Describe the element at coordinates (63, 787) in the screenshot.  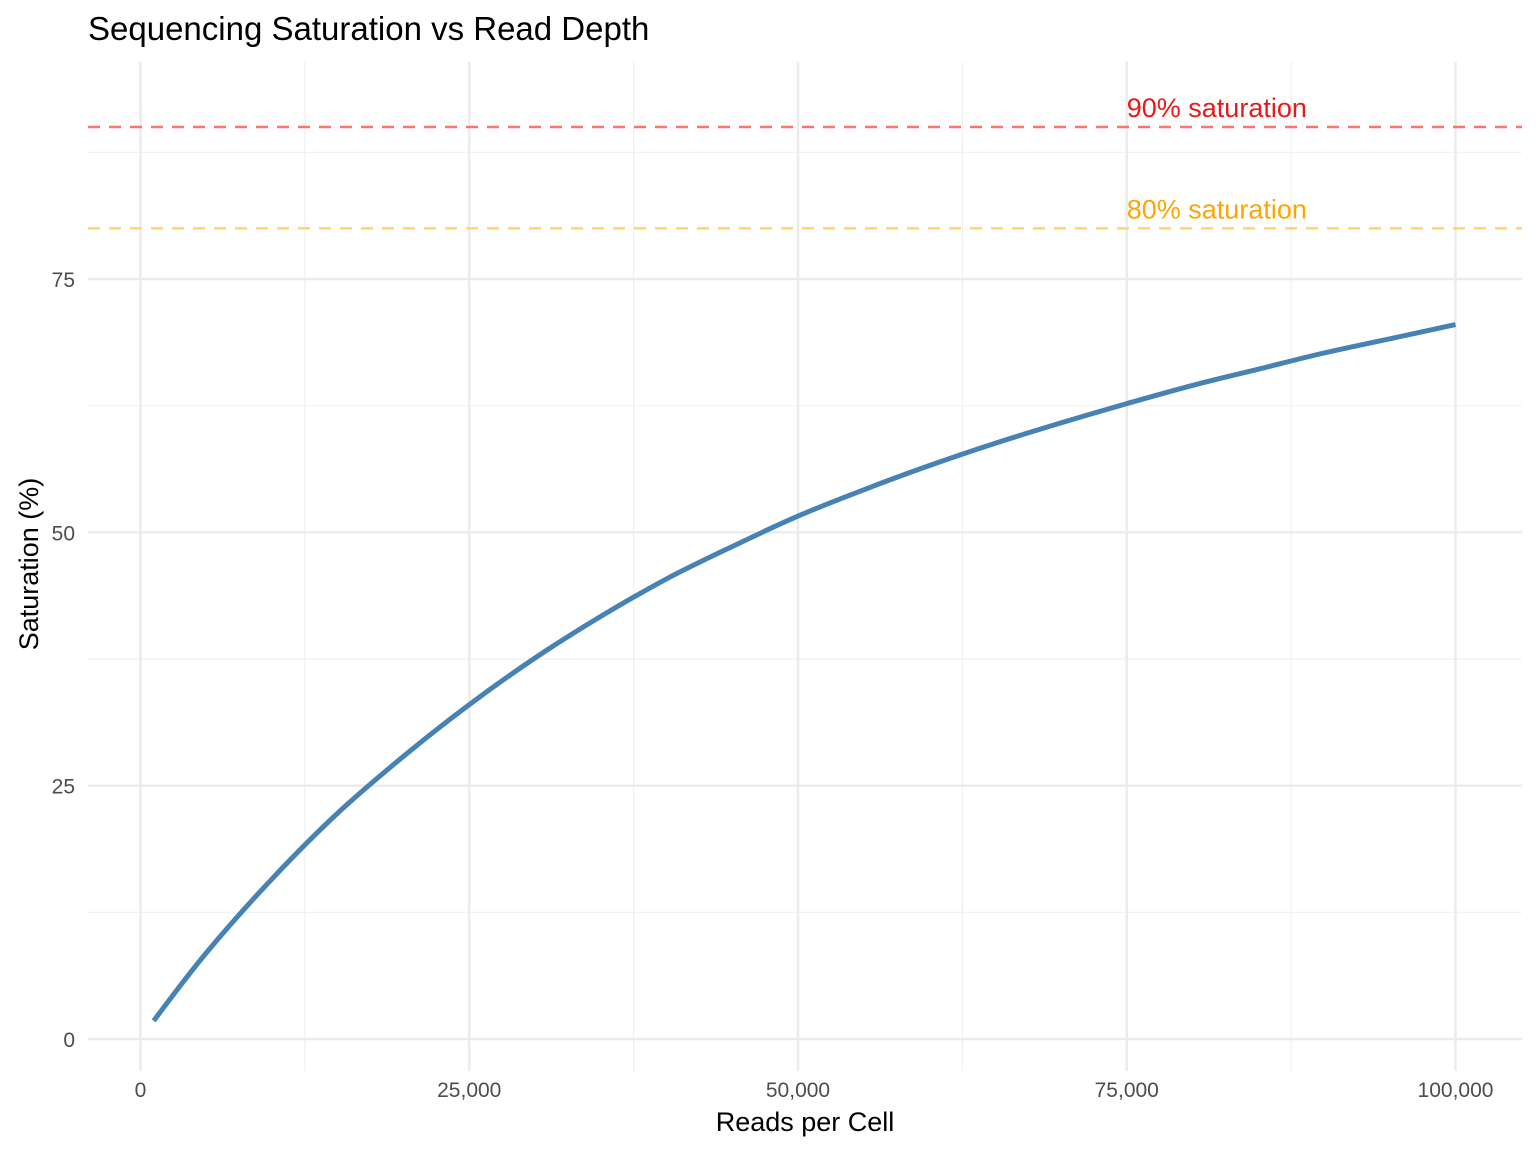
I see `y-tick-label: 25` at that location.